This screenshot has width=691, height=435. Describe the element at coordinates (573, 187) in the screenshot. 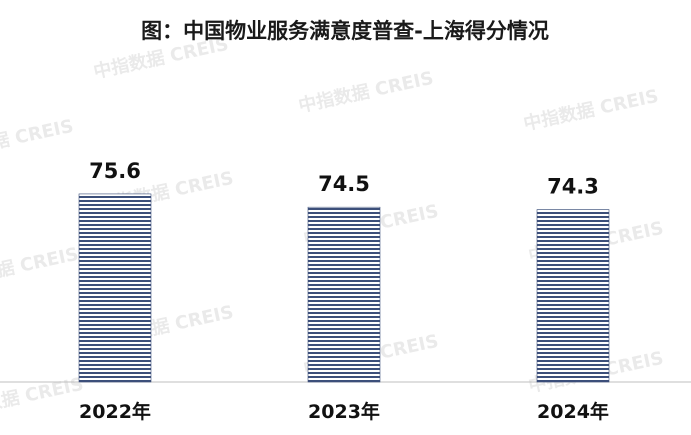

I see `value-label-2: 74.3` at that location.